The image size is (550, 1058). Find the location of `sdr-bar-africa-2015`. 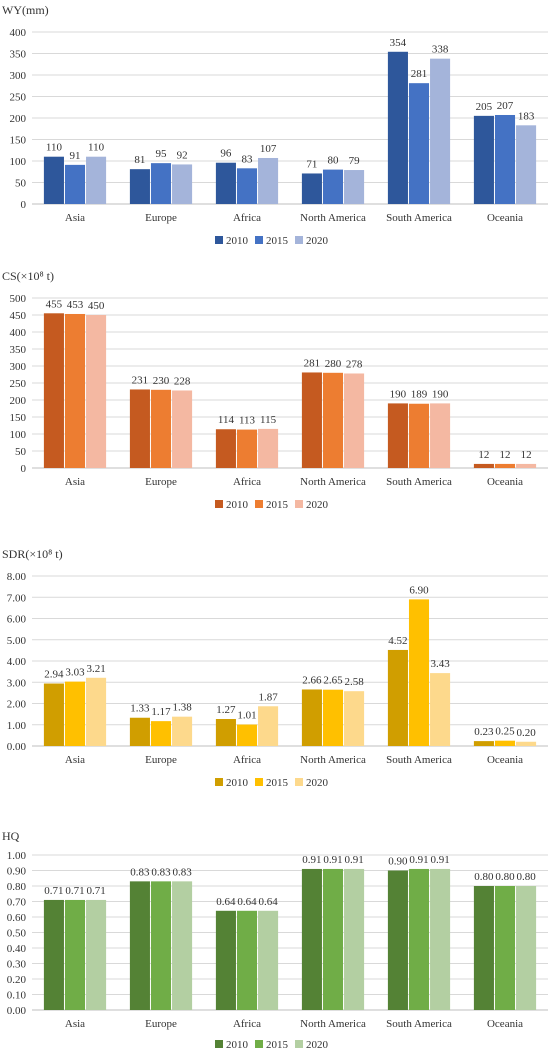

sdr-bar-africa-2015 is located at coordinates (247, 735).